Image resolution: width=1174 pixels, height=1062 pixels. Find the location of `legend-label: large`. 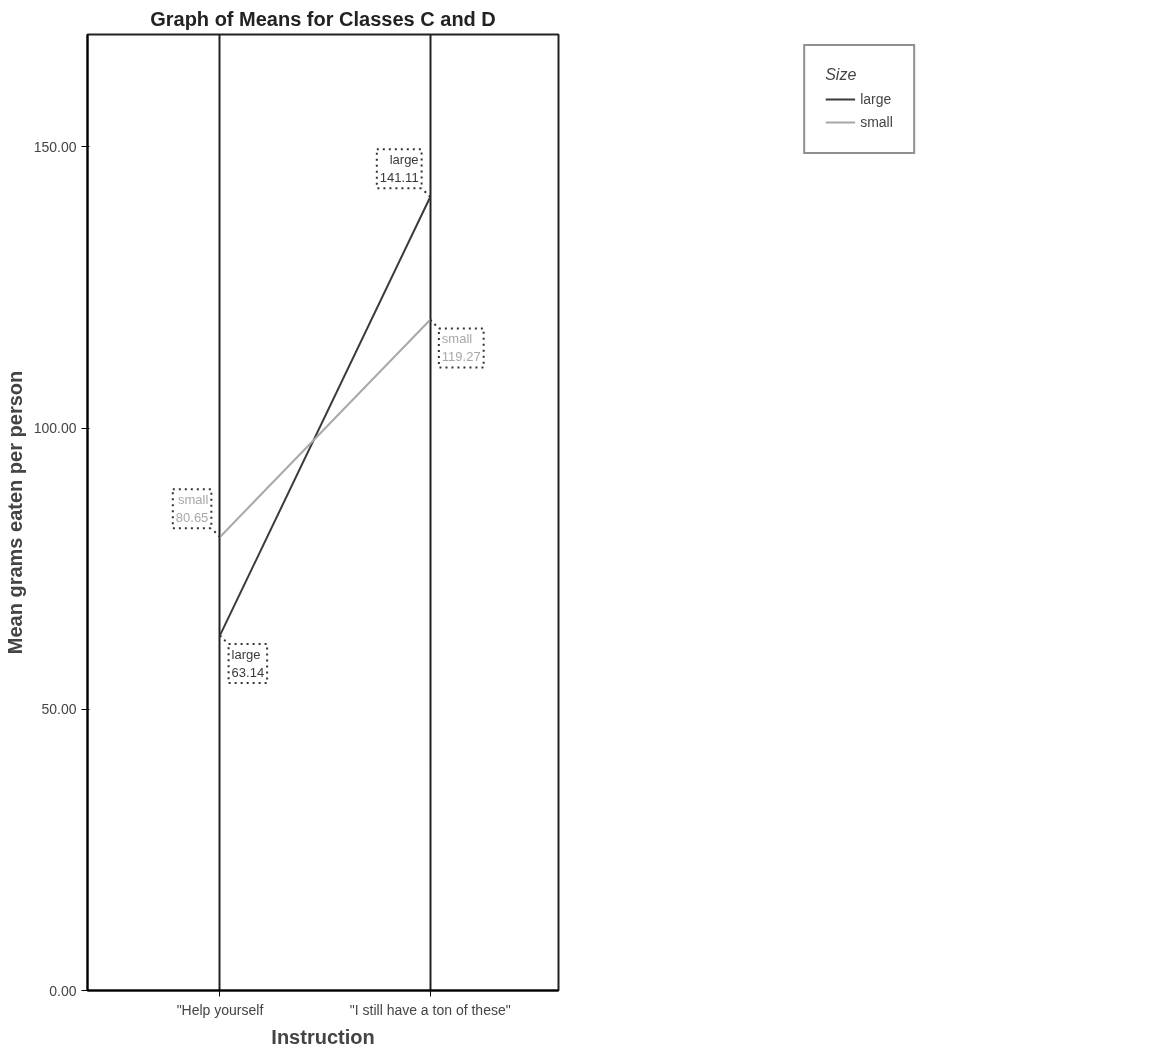

legend-label: large is located at coordinates (876, 99).